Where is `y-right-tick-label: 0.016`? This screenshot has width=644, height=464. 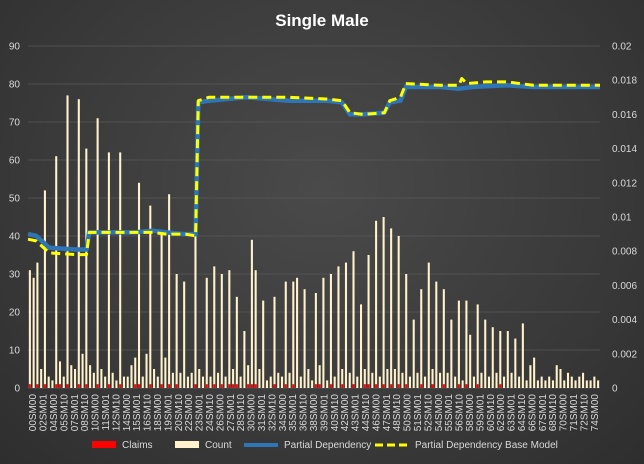
y-right-tick-label: 0.016 is located at coordinates (624, 115).